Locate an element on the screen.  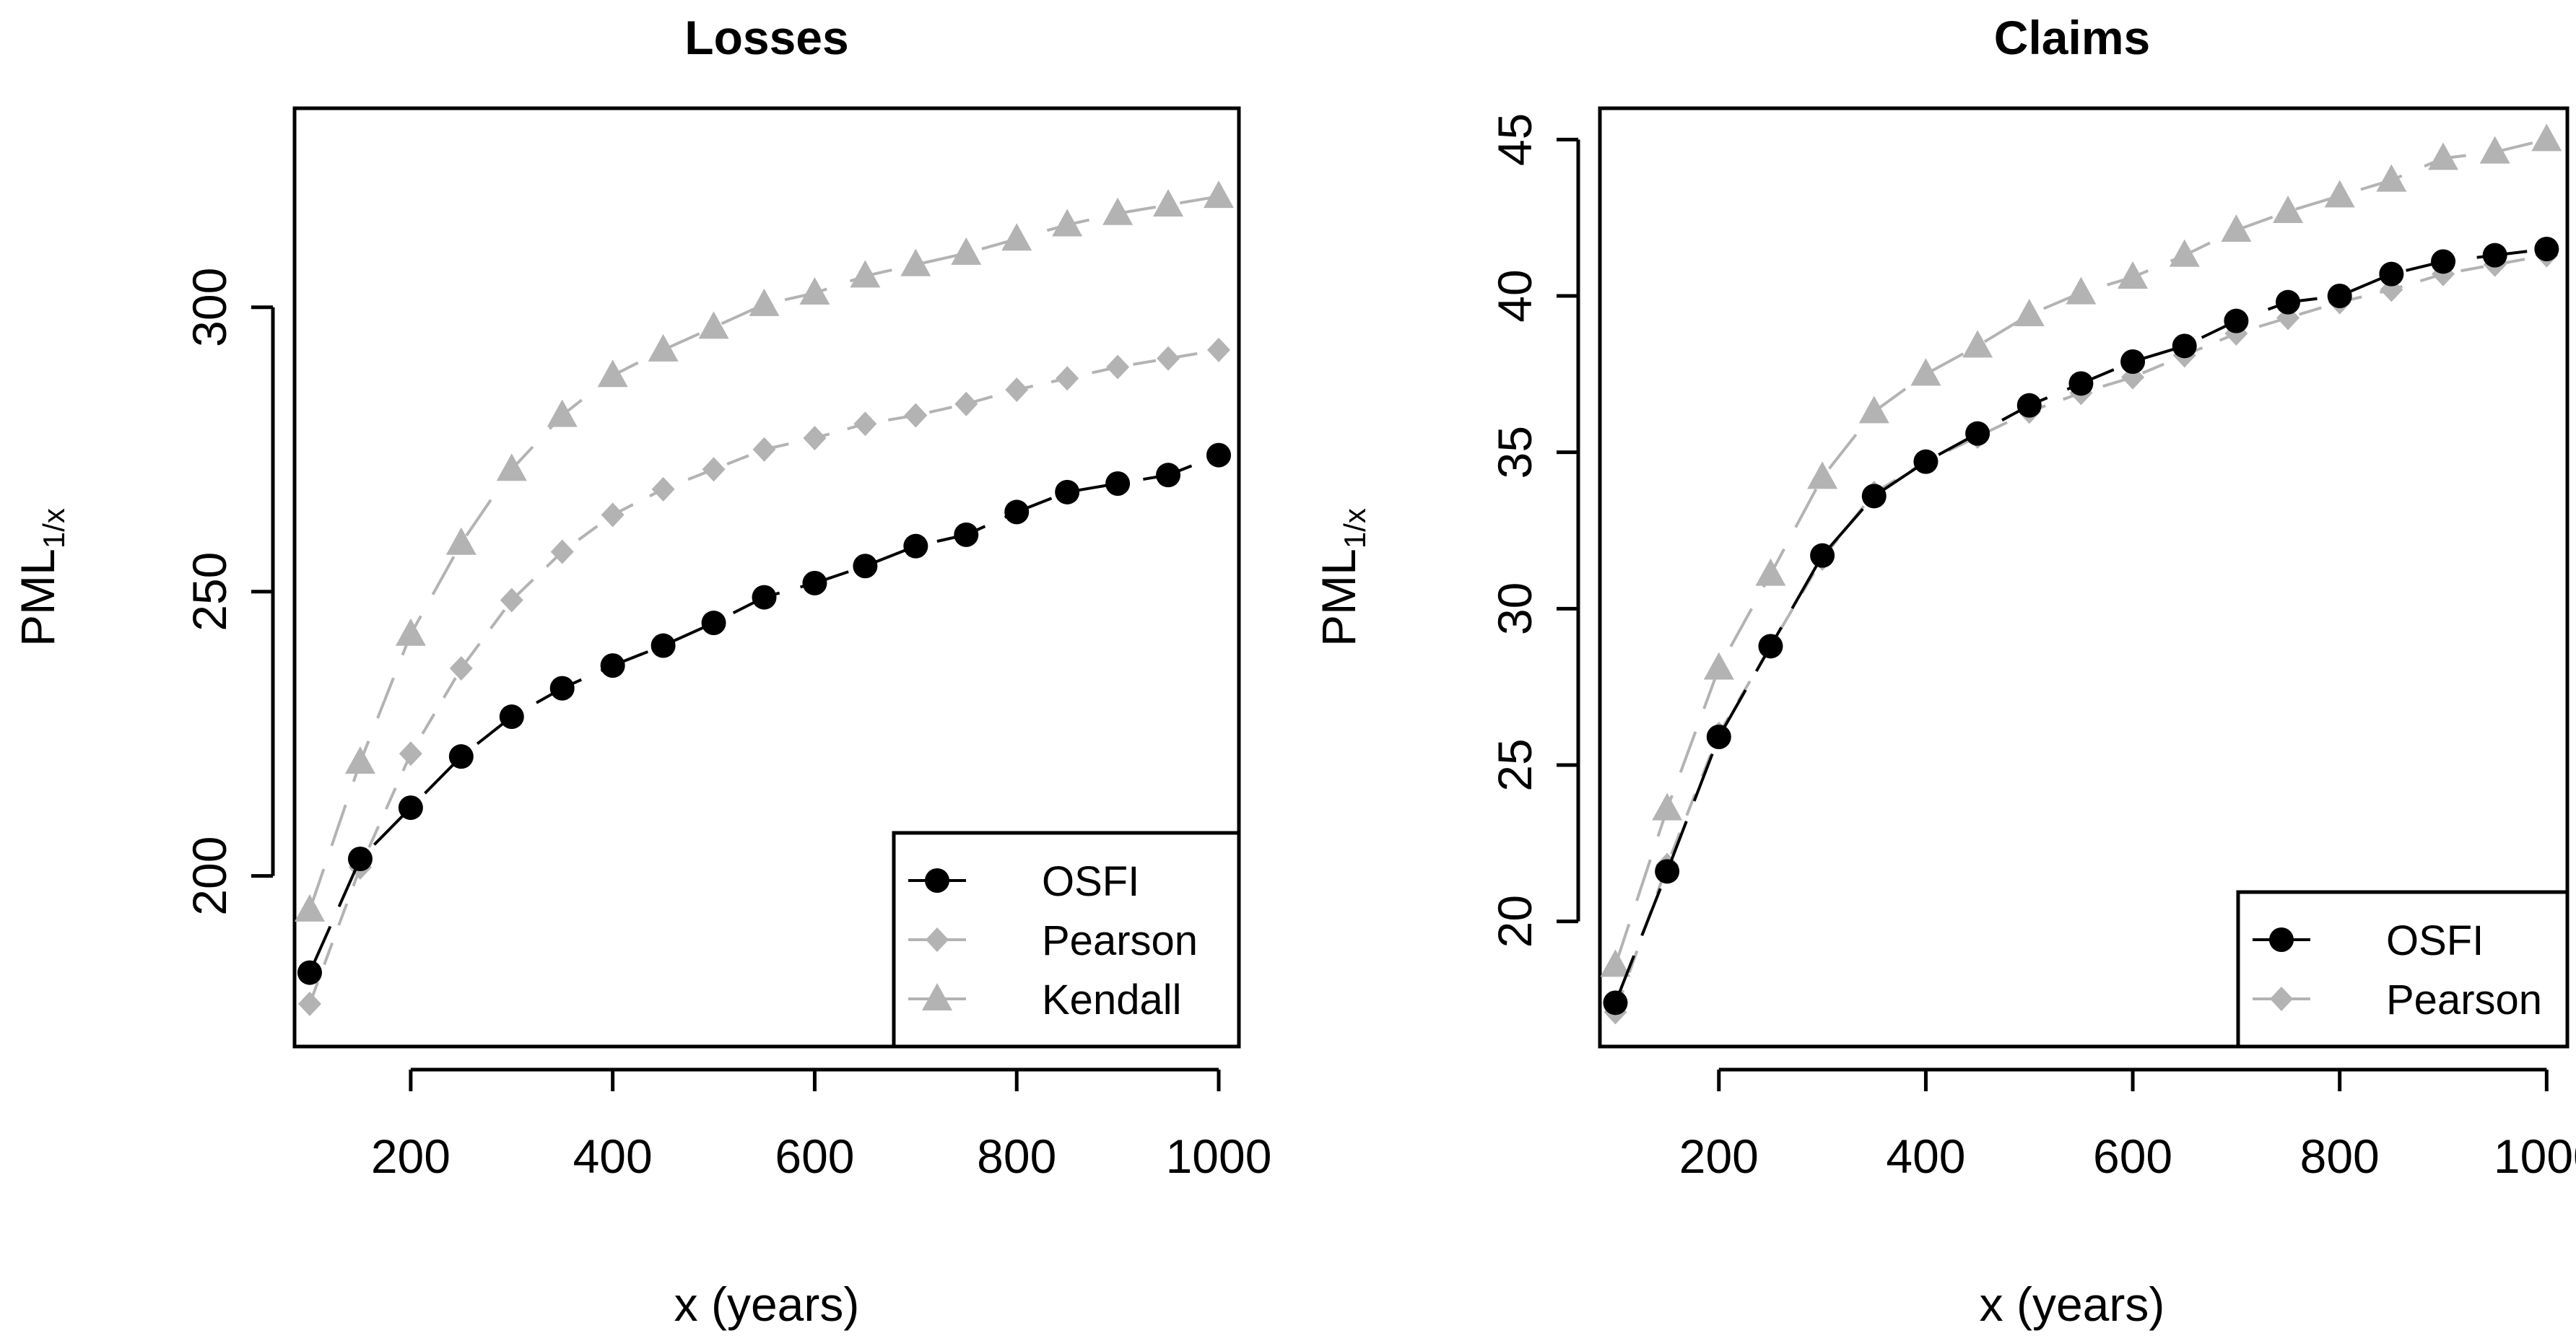
legend-item-pearson: Pearson is located at coordinates (2397, 1000).